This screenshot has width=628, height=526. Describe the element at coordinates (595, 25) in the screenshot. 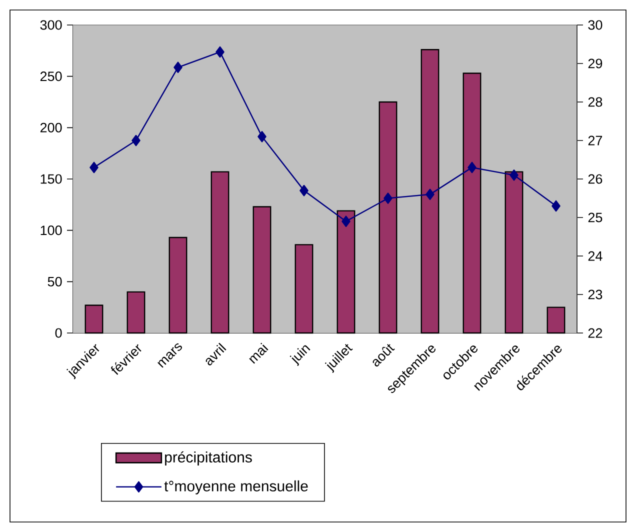

I see `y2-tick-label: 30` at that location.